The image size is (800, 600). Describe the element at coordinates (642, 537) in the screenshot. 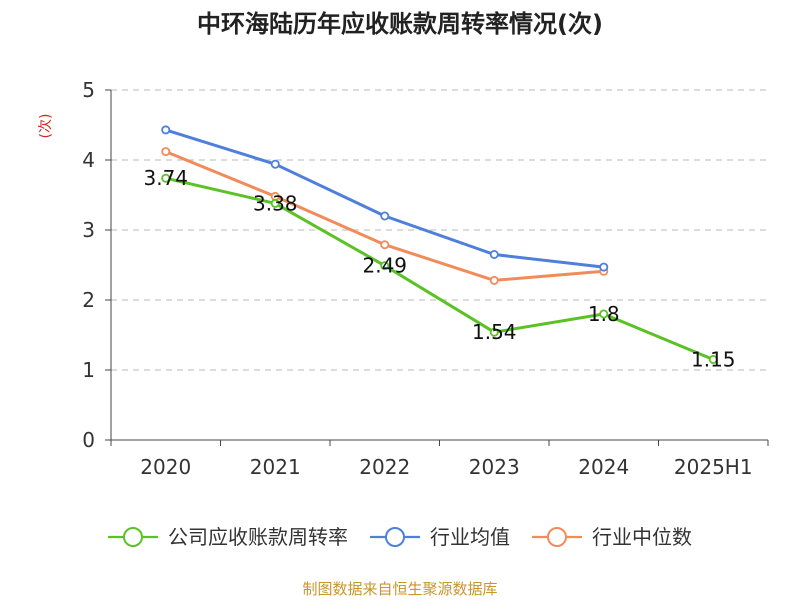

I see `legend-label: 行业中位数` at that location.